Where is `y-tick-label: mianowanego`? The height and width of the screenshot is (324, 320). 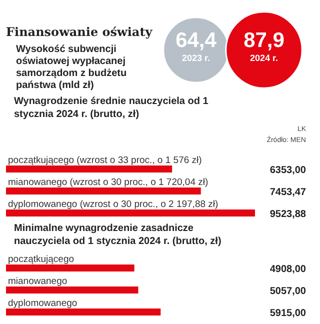
y-tick-label: mianowanego is located at coordinates (38, 281).